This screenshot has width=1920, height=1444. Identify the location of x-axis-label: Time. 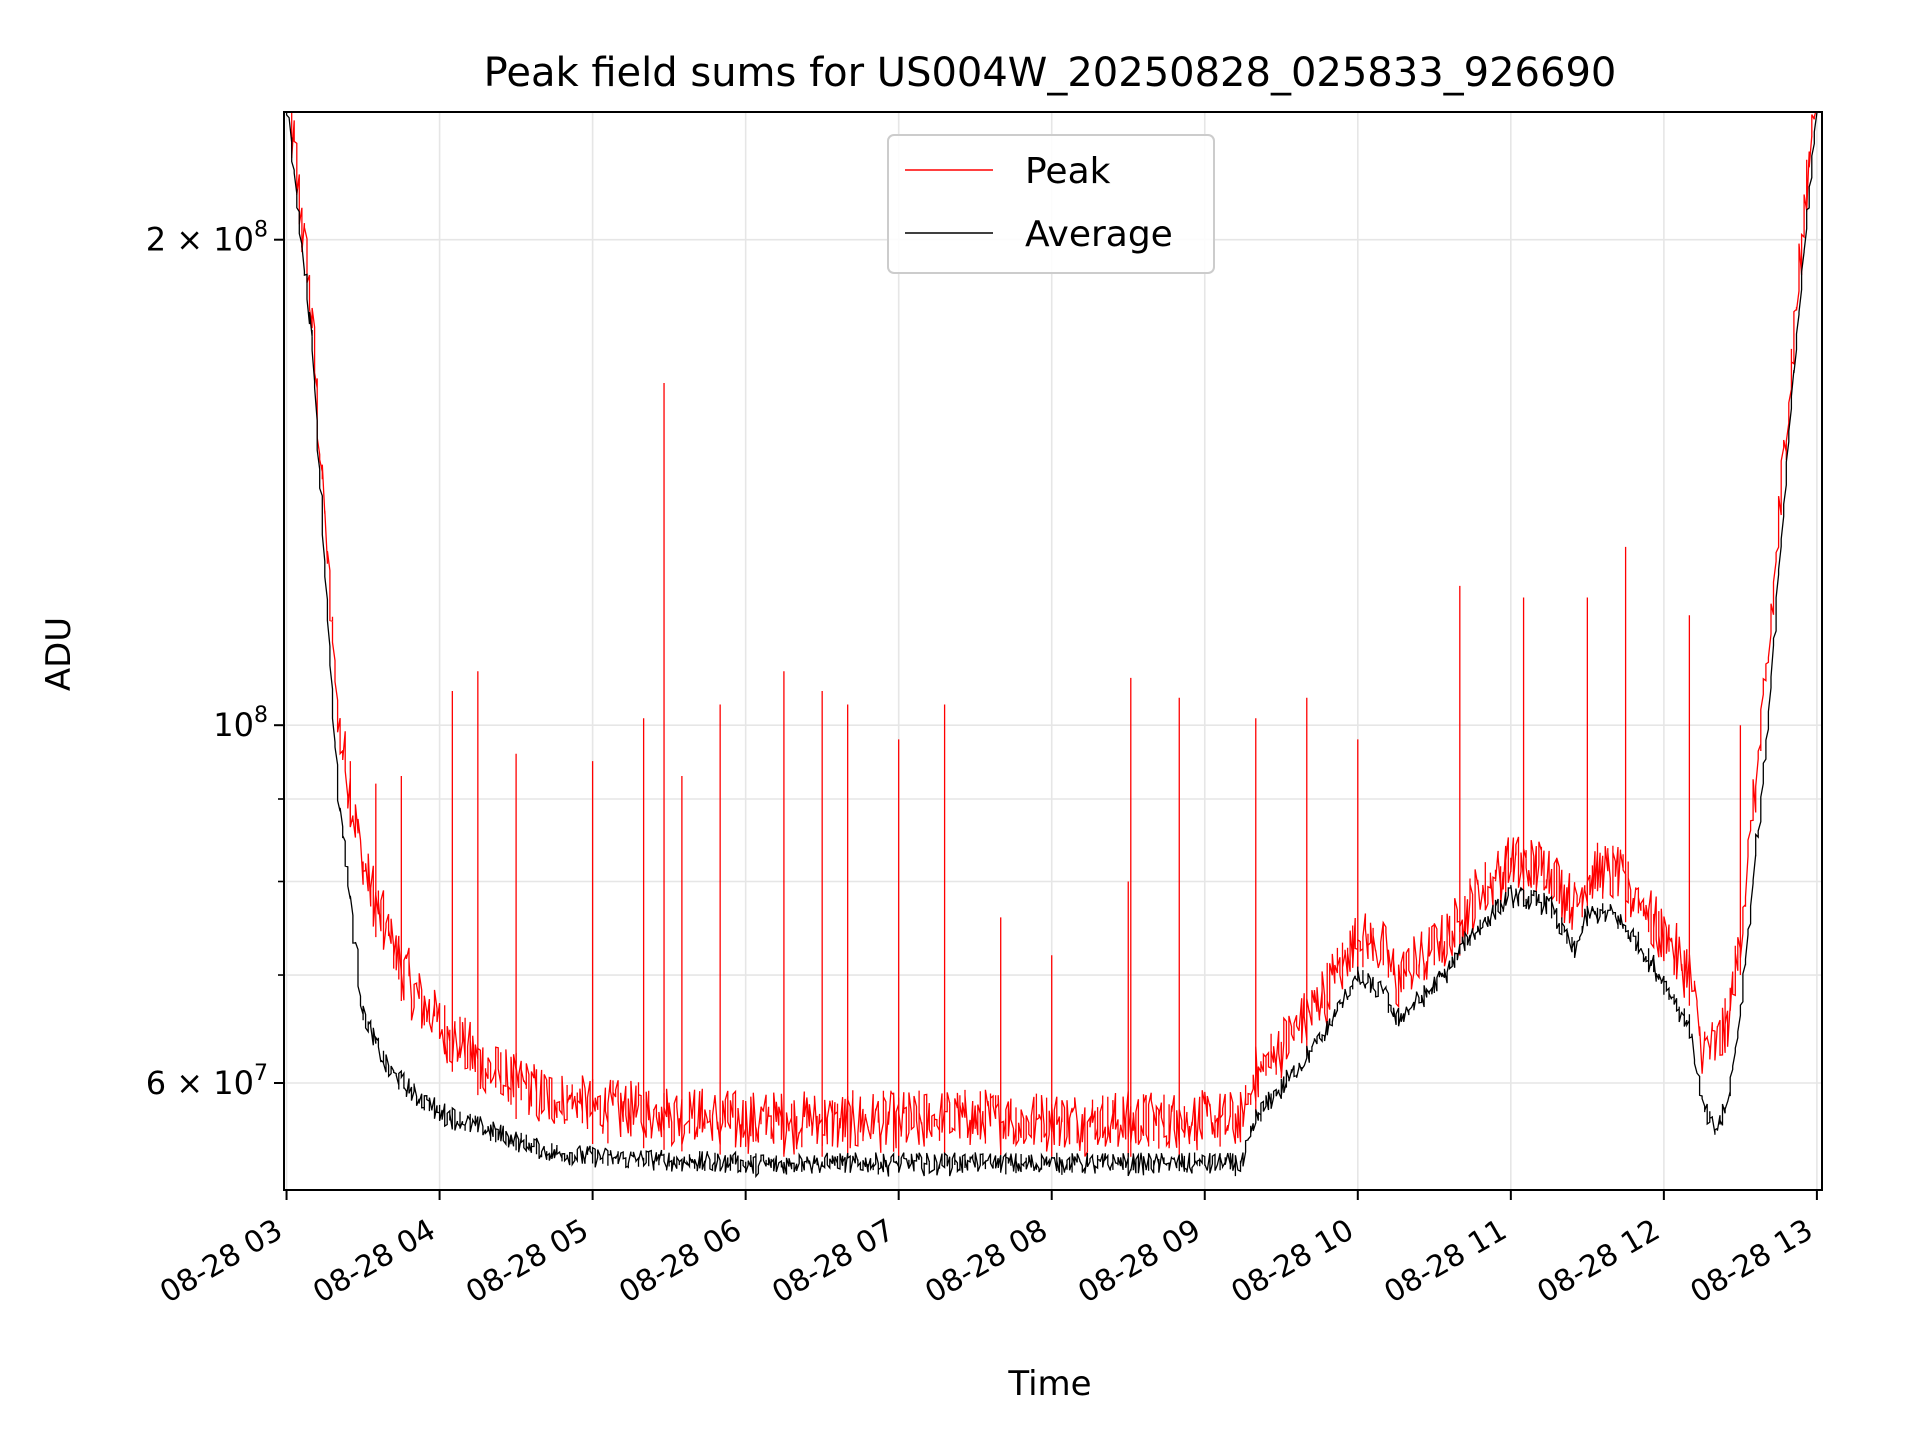
(1049, 1384).